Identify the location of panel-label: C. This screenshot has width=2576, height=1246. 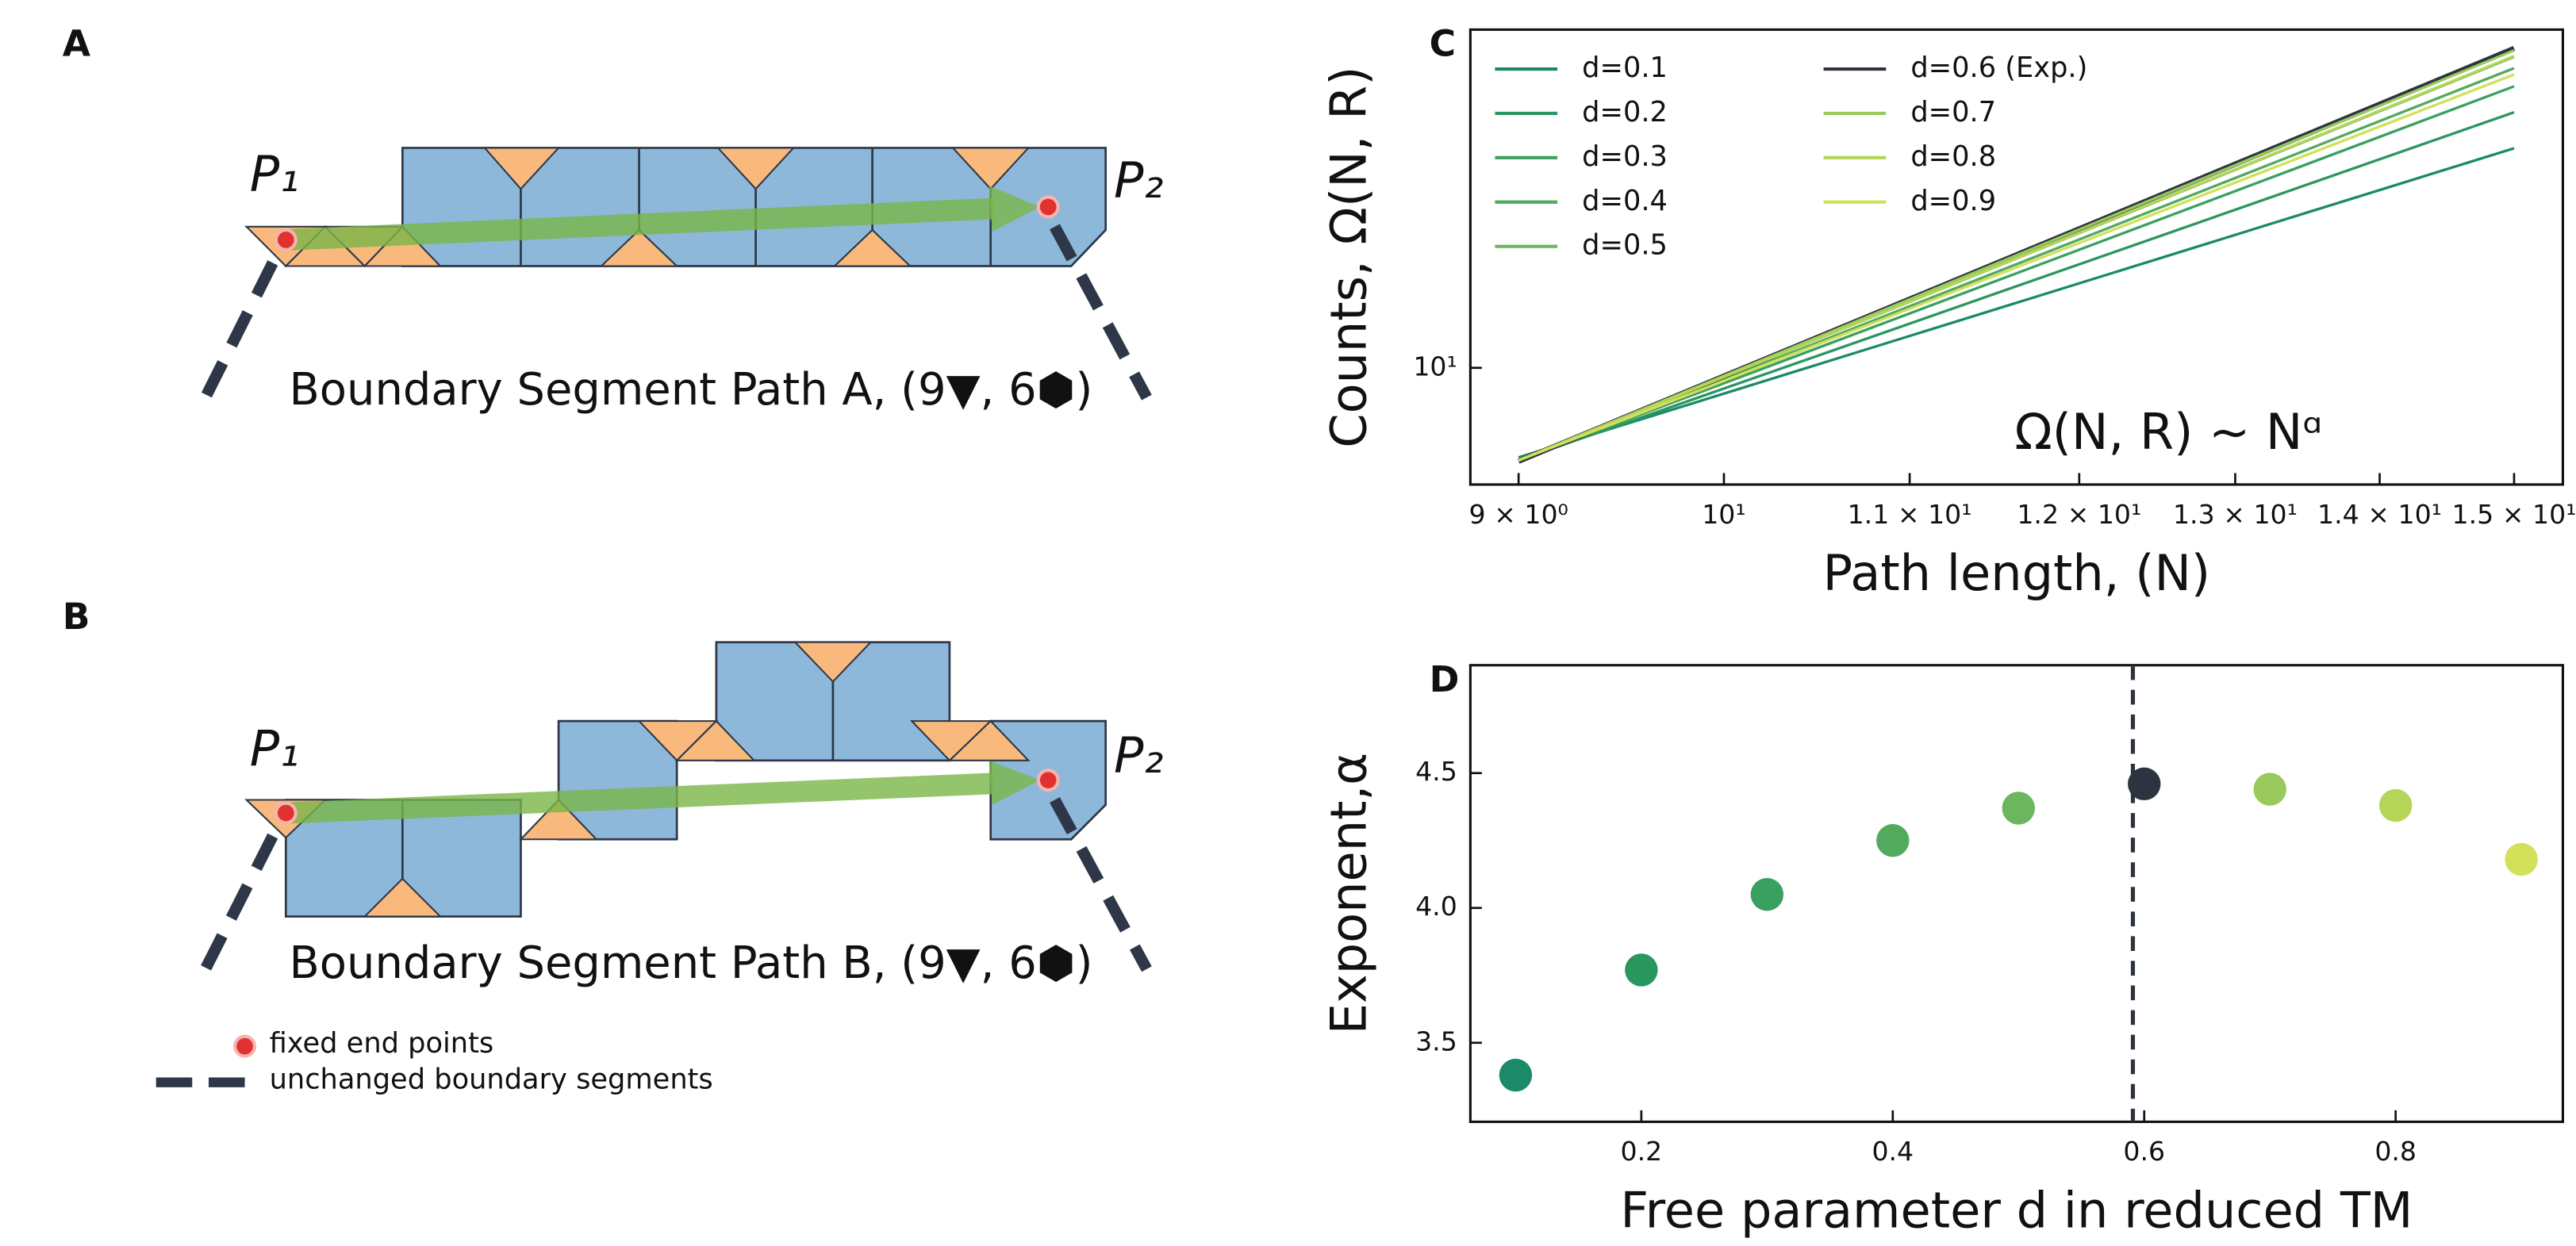
(1443, 44).